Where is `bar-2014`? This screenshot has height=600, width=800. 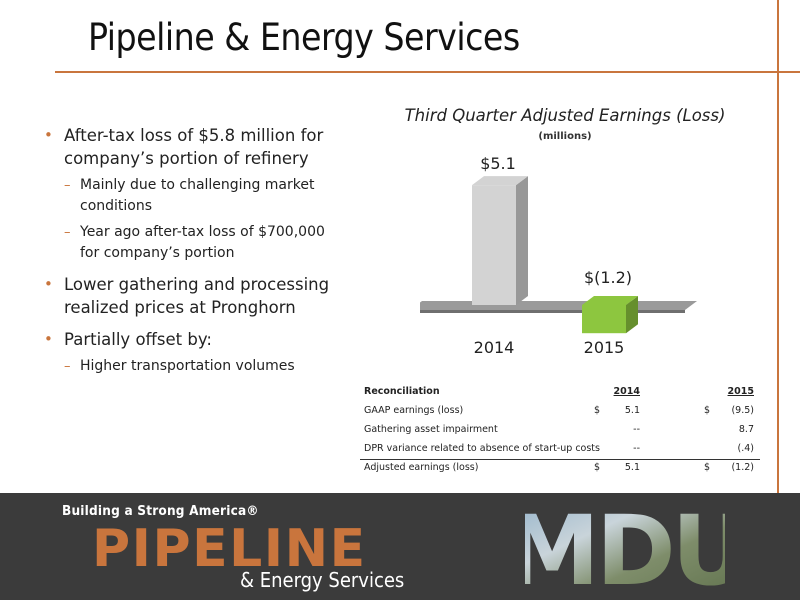 bar-2014 is located at coordinates (494, 245).